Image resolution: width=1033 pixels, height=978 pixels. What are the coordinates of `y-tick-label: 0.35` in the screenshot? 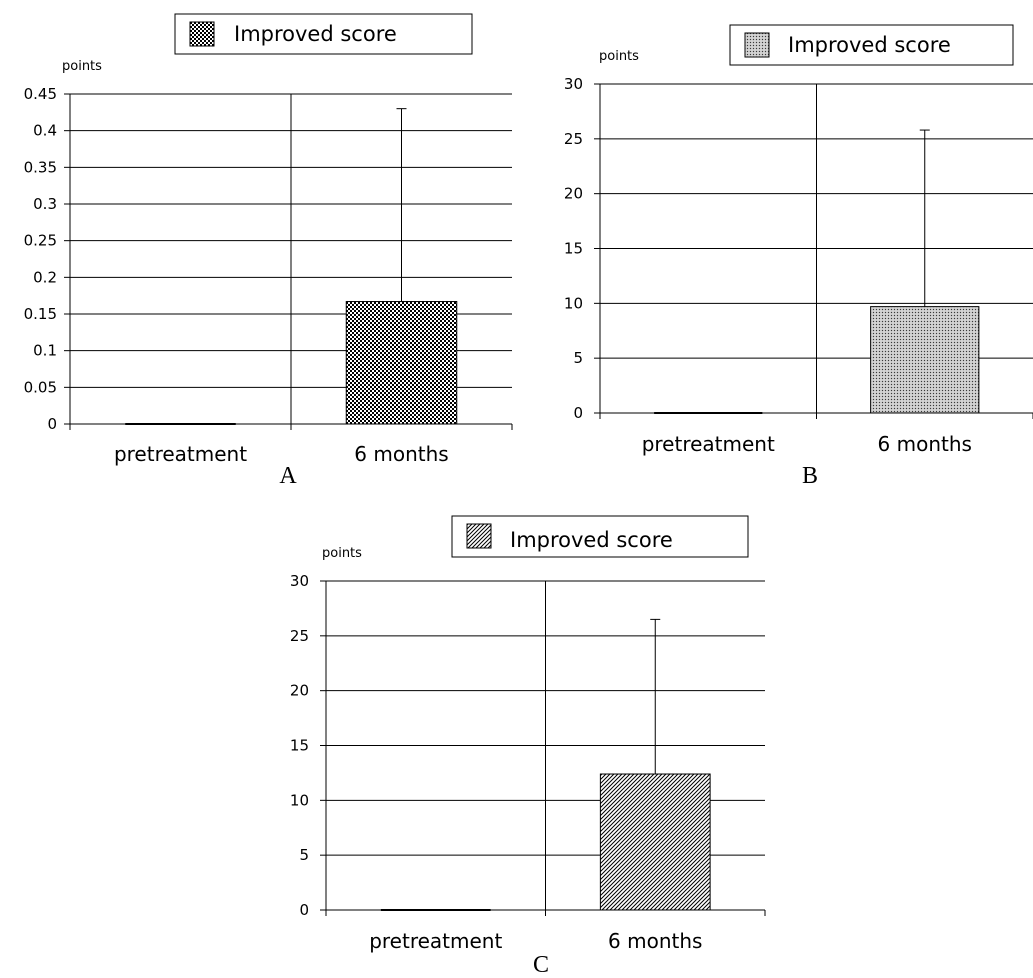 It's located at (40, 167).